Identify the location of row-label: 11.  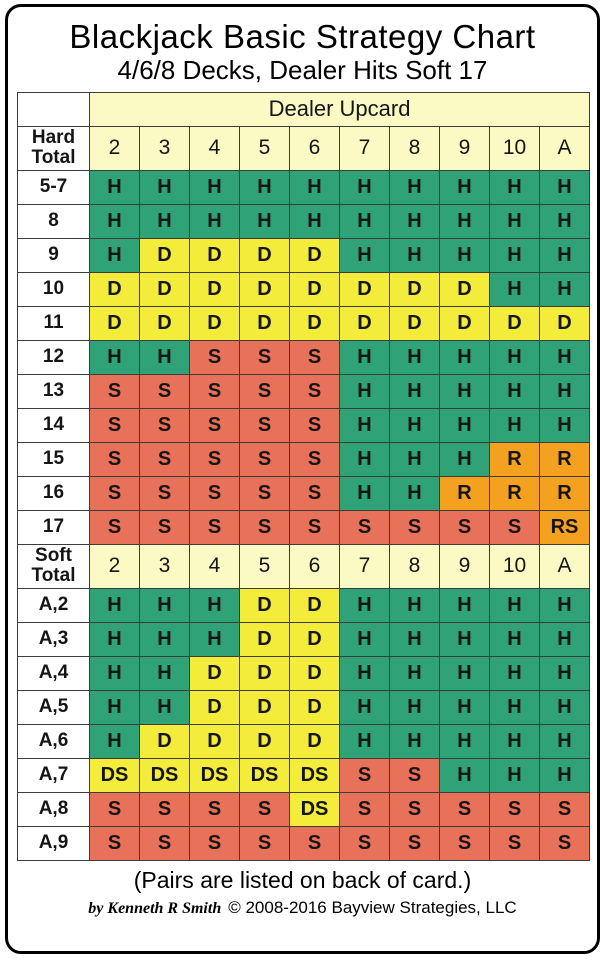
(53, 323).